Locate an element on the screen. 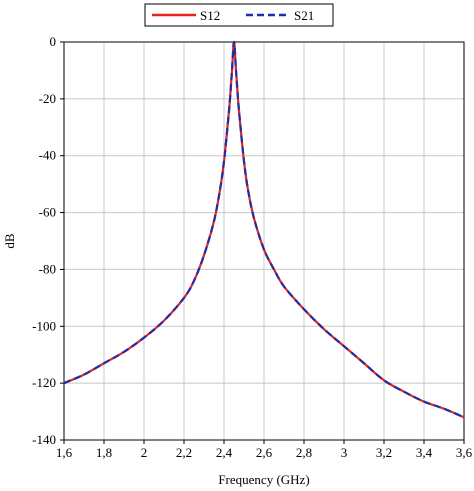 This screenshot has width=474, height=491. x-tick-label: 2 is located at coordinates (144, 452).